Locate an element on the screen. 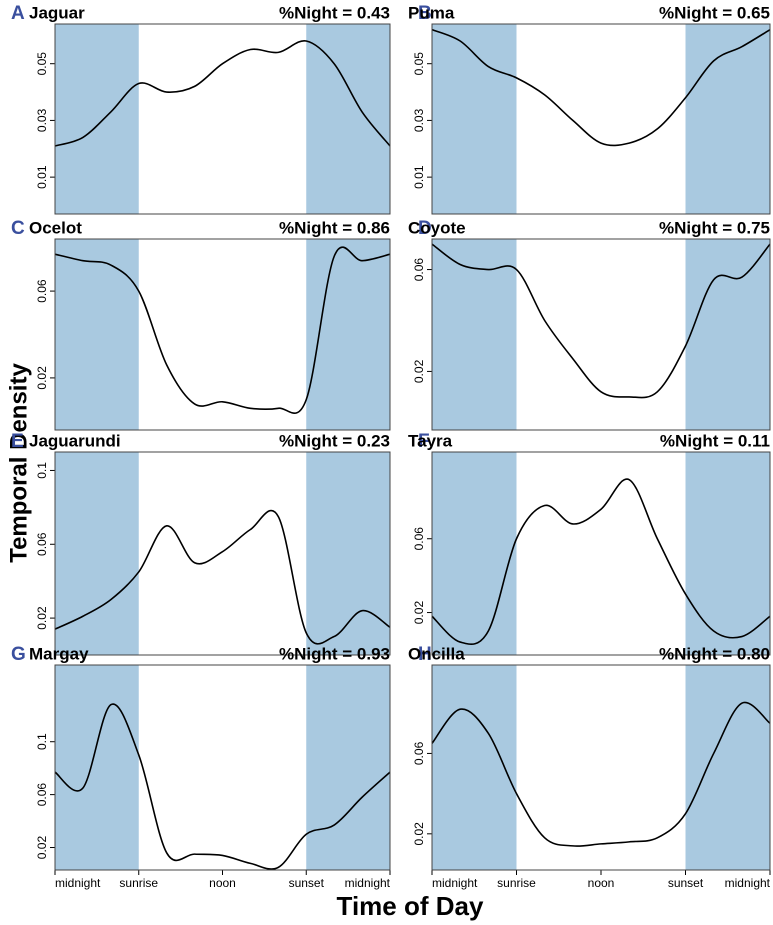 This screenshot has height=925, width=773. panel: 0.01 0.03 0.05 A Jaguar %Night = 0.43 is located at coordinates (201, 109).